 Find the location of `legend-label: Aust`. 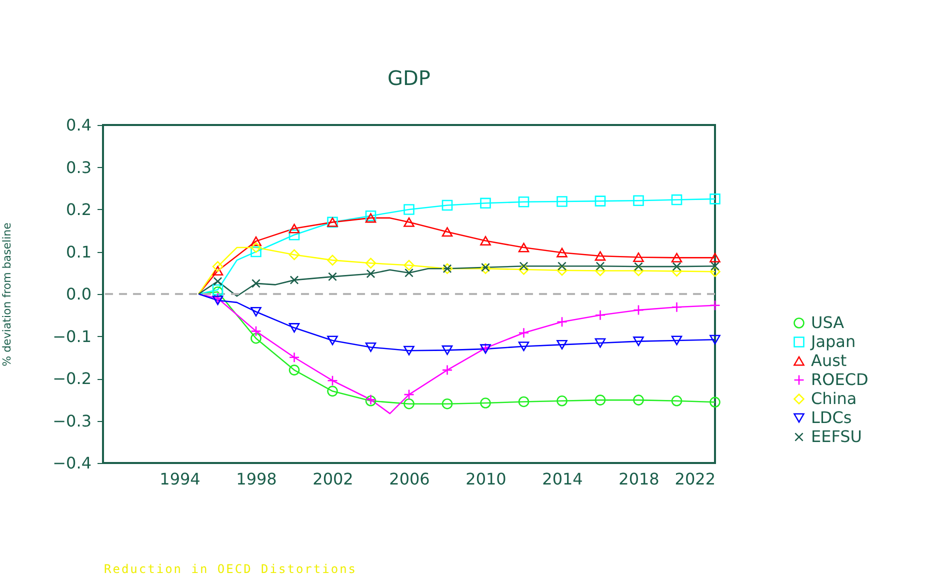

legend-label: Aust is located at coordinates (829, 360).